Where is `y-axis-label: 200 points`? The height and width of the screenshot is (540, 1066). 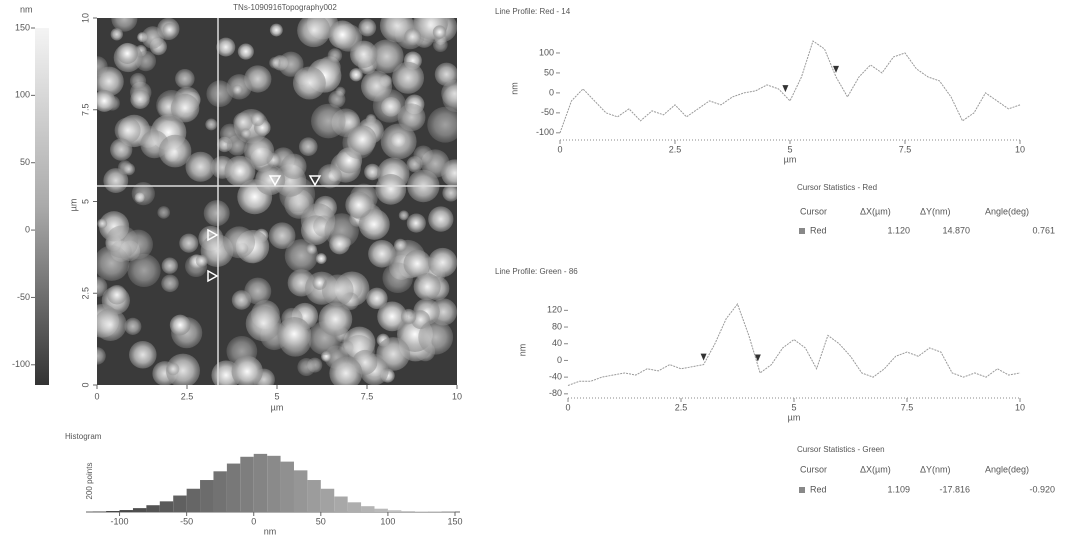 y-axis-label: 200 points is located at coordinates (89, 481).